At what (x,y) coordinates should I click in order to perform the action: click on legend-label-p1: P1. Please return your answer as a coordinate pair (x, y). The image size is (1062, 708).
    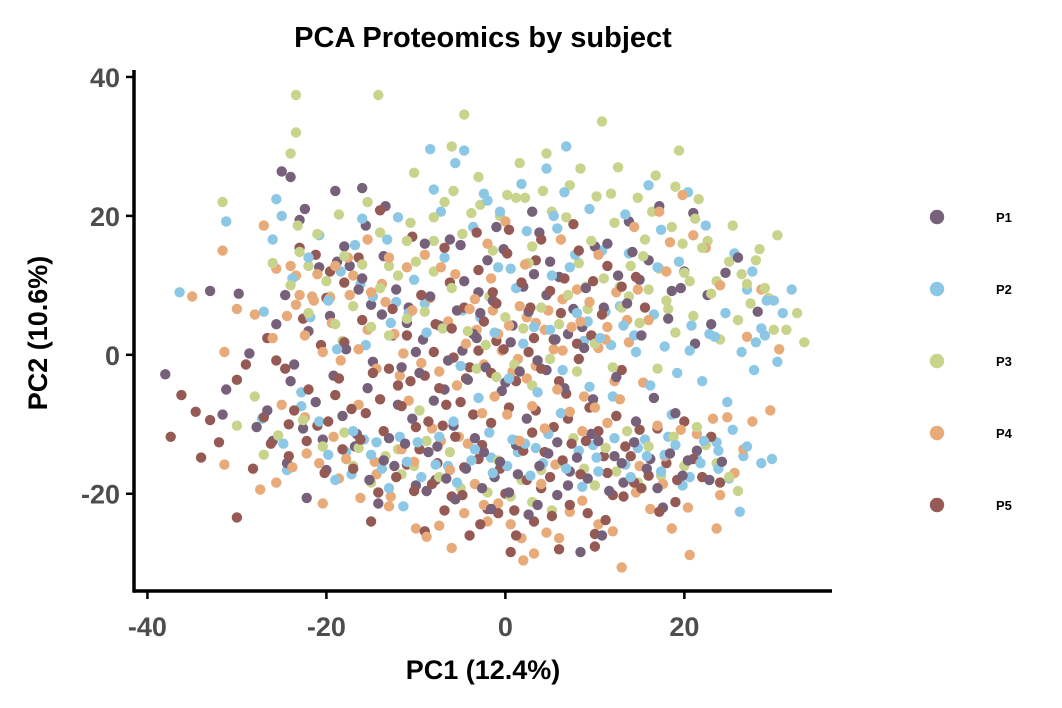
    Looking at the image, I should click on (1004, 217).